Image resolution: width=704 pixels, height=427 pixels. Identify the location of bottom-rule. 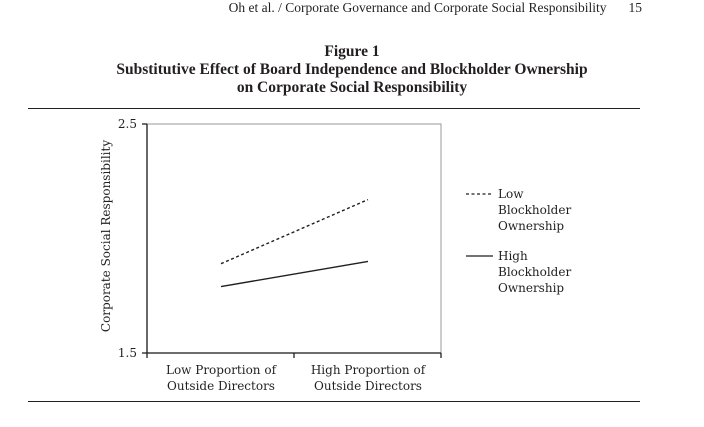
(334, 401).